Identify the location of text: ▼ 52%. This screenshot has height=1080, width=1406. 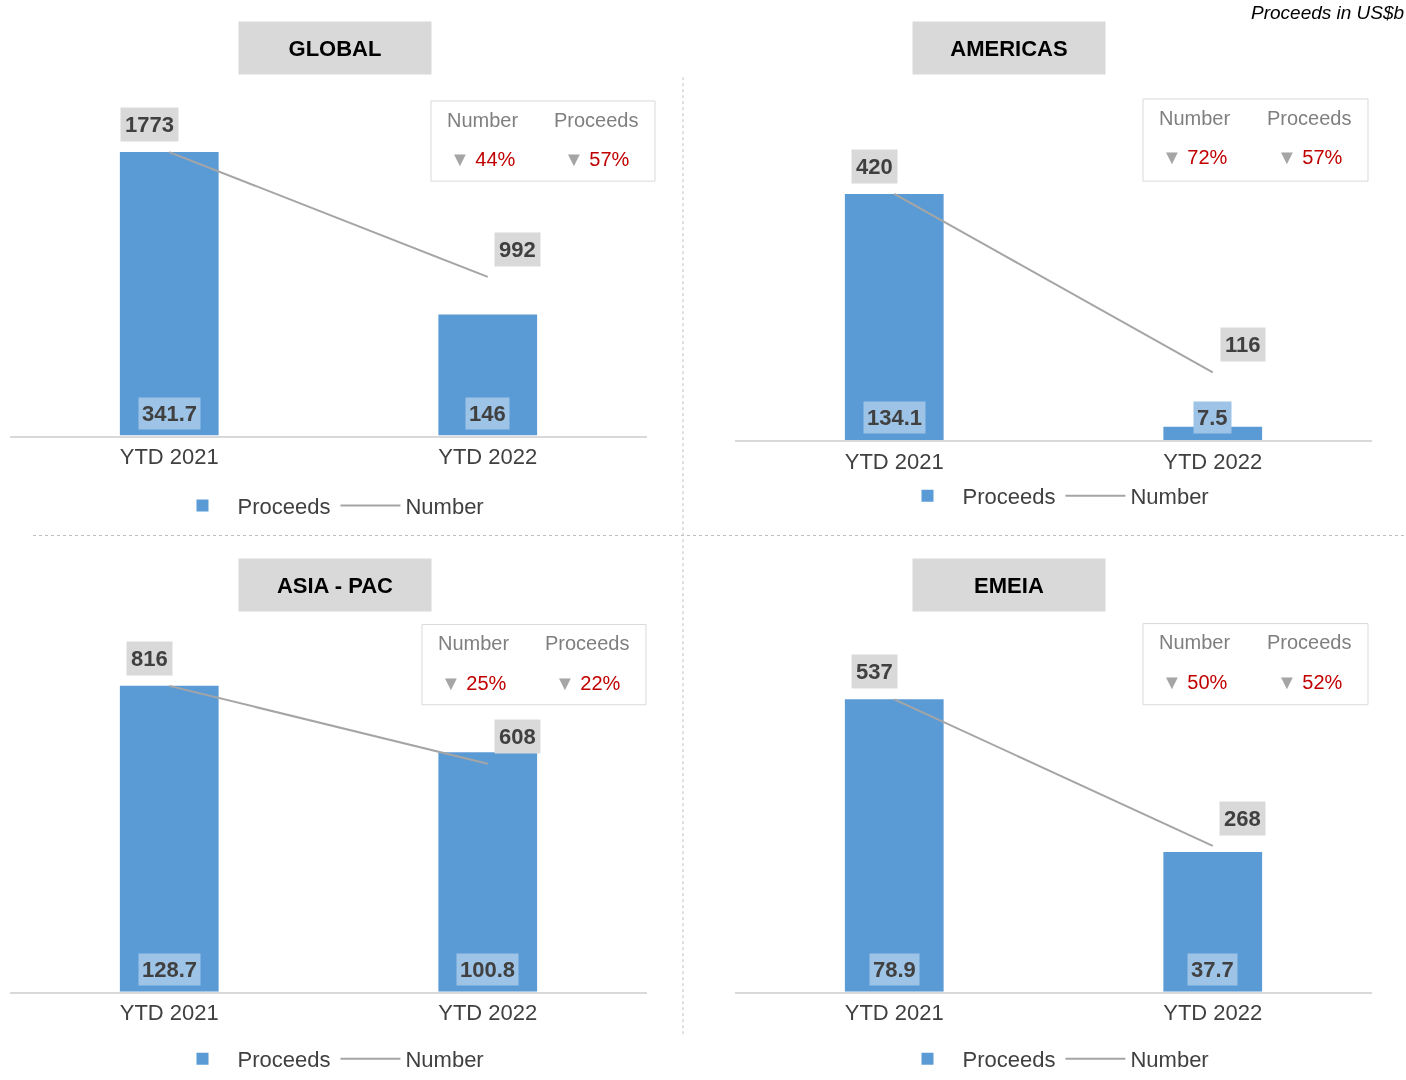
(1310, 682).